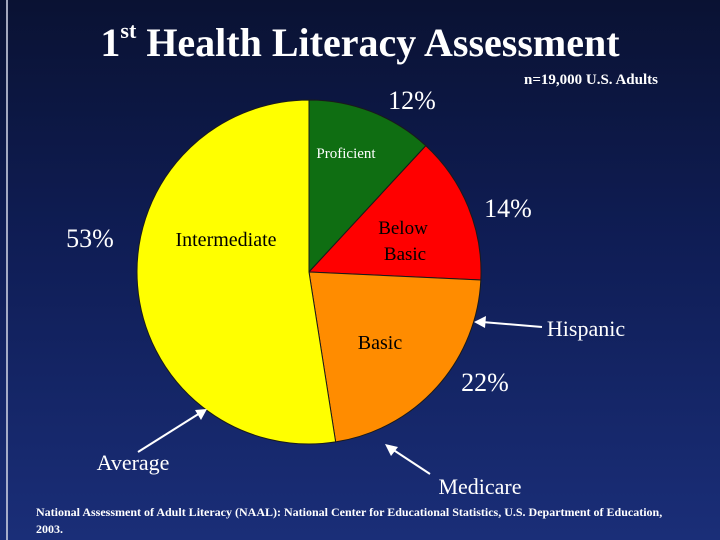  Describe the element at coordinates (480, 322) in the screenshot. I see `hispanic-arrow-head` at that location.